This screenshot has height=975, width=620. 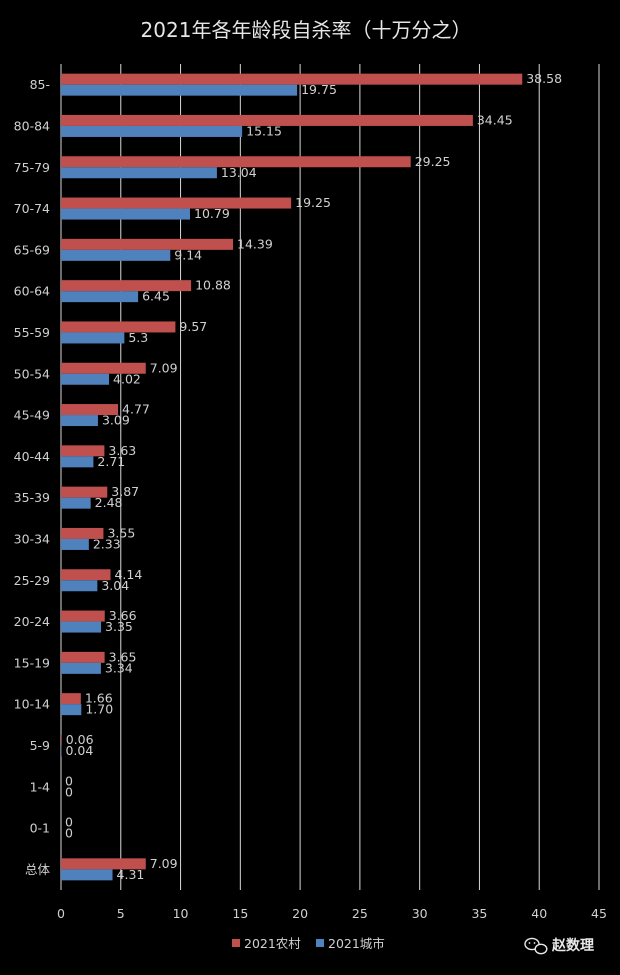 What do you see at coordinates (479, 913) in the screenshot?
I see `x-tick-label: 35` at bounding box center [479, 913].